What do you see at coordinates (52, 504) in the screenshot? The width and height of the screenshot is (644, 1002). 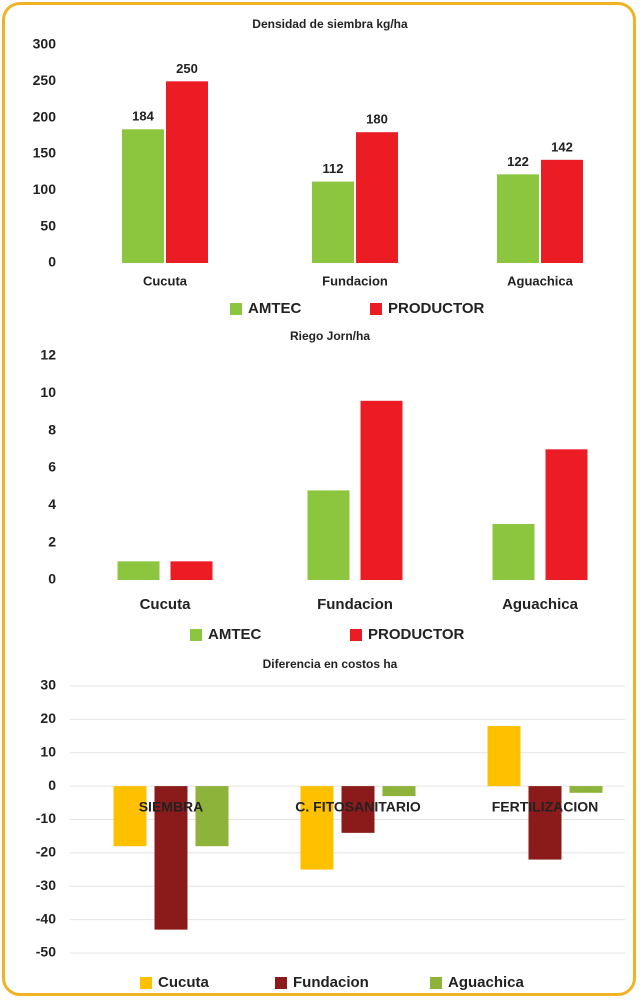 I see `y-tick-label: 4` at bounding box center [52, 504].